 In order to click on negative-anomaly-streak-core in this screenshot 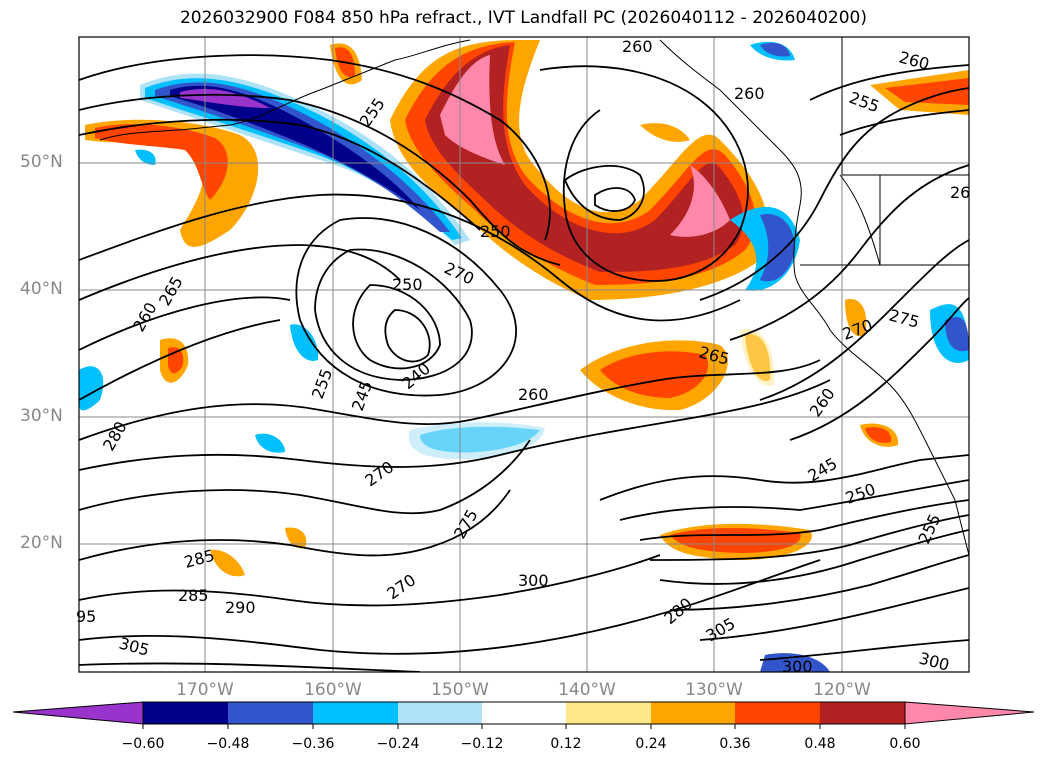, I will do `click(225, 98)`.